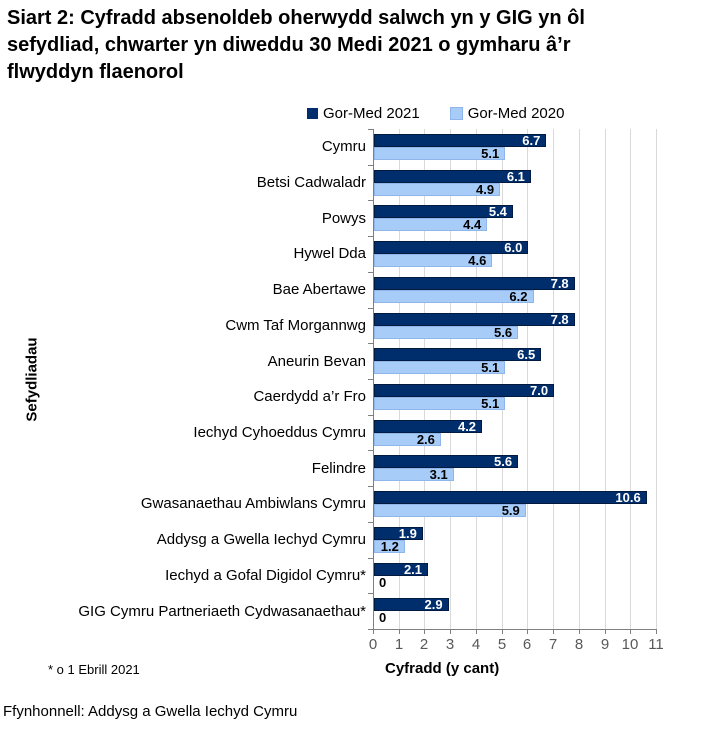 The width and height of the screenshot is (708, 730). Describe the element at coordinates (311, 183) in the screenshot. I see `category-label: Betsi Cadwaladr` at that location.